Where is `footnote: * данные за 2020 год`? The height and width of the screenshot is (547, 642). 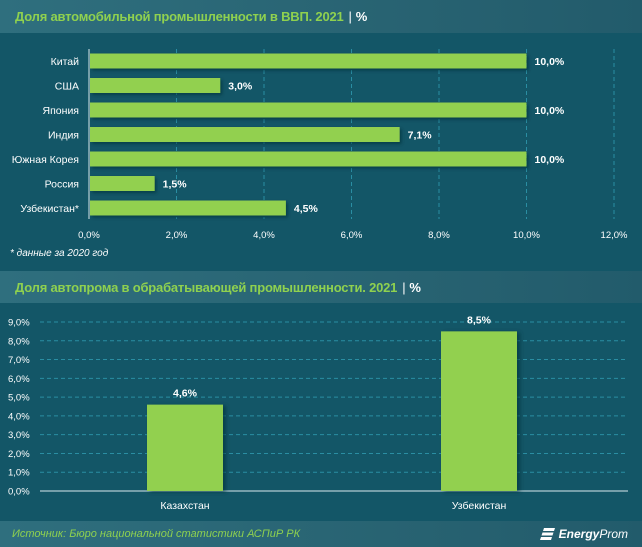
footnote: * данные за 2020 год is located at coordinates (59, 253).